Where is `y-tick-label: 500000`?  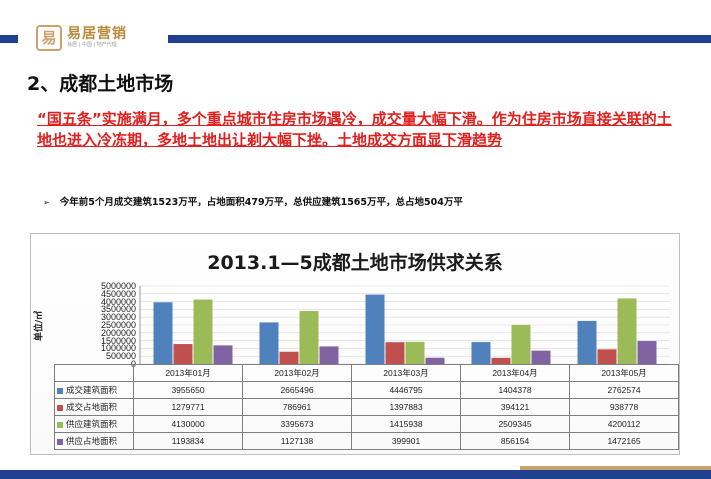
y-tick-label: 500000 is located at coordinates (120, 356).